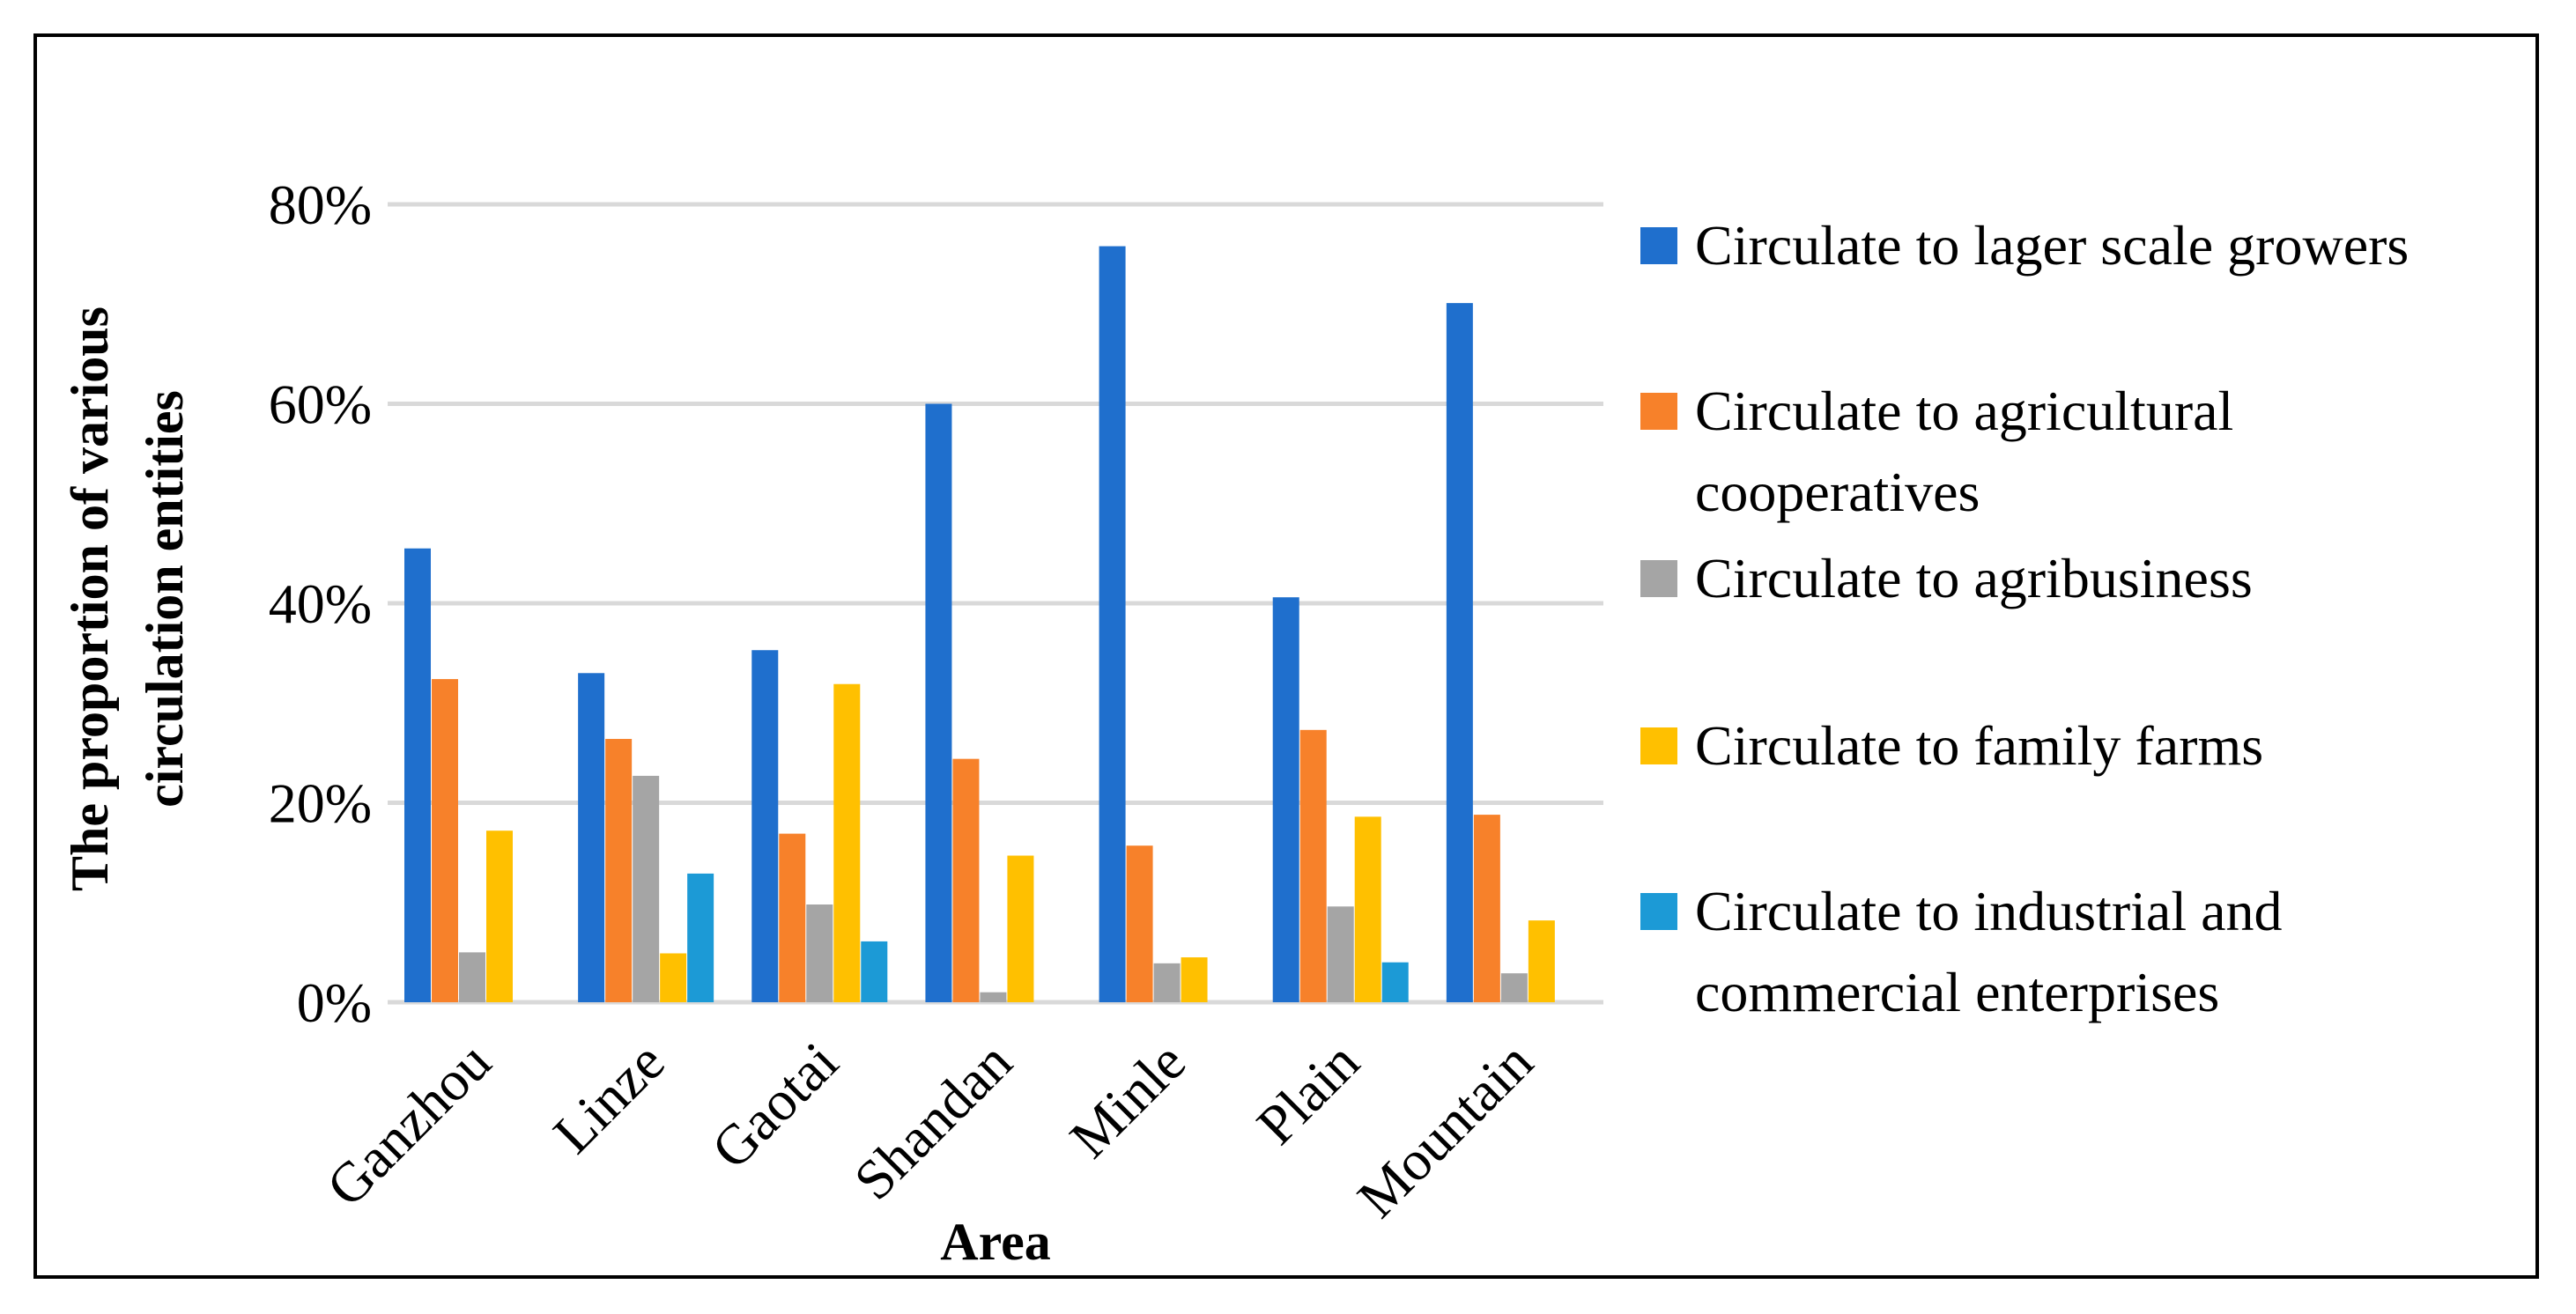  Describe the element at coordinates (608, 1097) in the screenshot. I see `x-tick-label: Linze` at that location.